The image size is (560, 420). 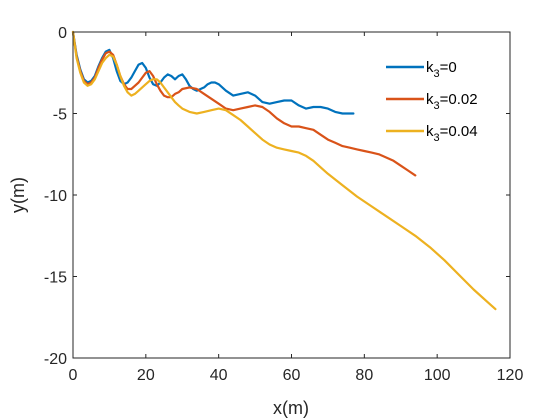 I want to click on y-tick-label-0: 0, so click(x=62, y=33).